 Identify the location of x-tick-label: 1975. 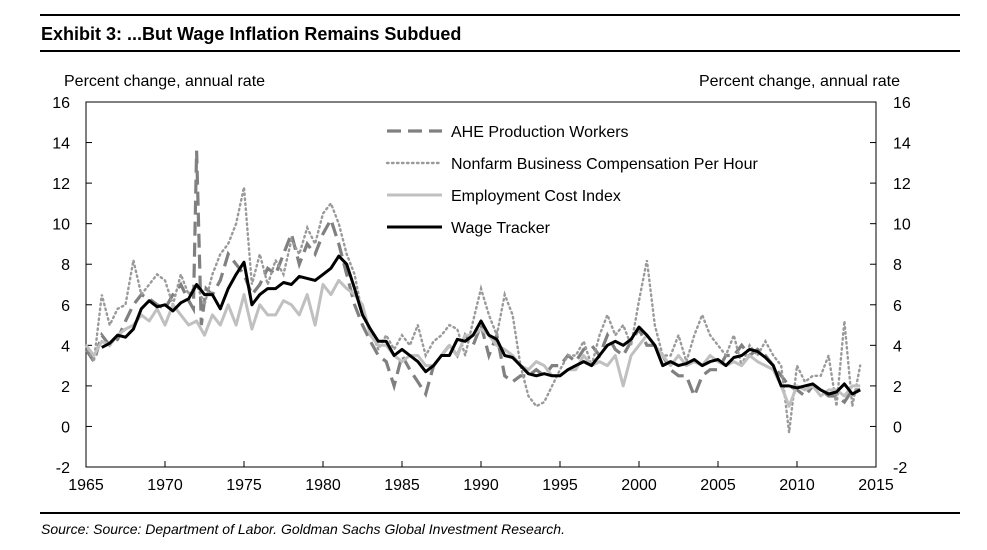
(244, 485).